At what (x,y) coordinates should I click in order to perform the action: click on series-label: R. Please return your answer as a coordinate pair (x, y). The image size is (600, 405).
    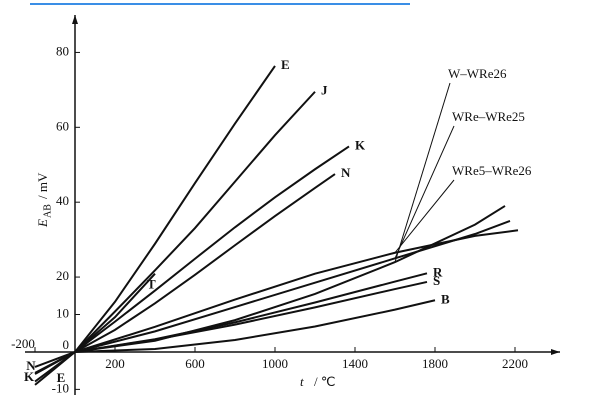
    Looking at the image, I should click on (438, 271).